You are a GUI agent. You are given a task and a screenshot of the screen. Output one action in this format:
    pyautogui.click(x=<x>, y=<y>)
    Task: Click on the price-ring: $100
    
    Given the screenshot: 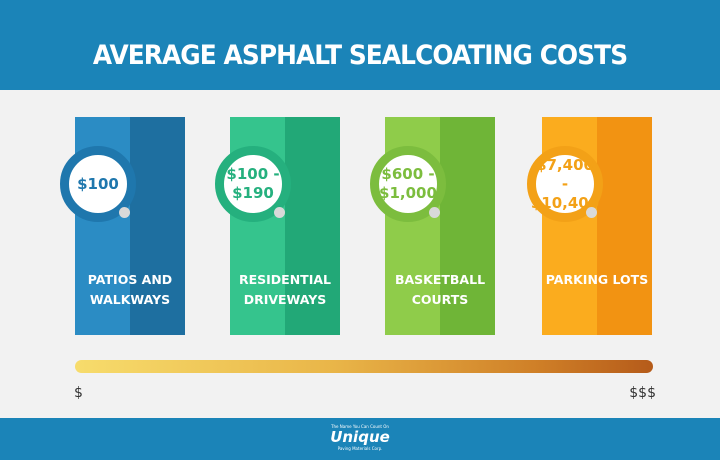 What is the action you would take?
    pyautogui.click(x=98, y=184)
    